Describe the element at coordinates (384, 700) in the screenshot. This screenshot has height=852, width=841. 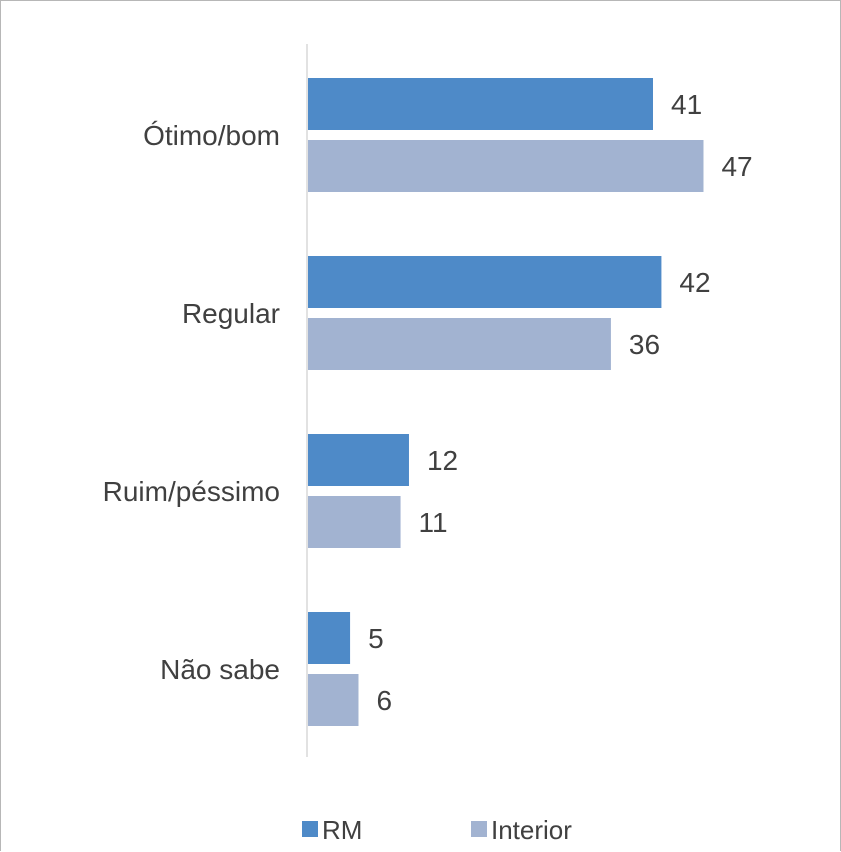
I see `data-label: 6` at that location.